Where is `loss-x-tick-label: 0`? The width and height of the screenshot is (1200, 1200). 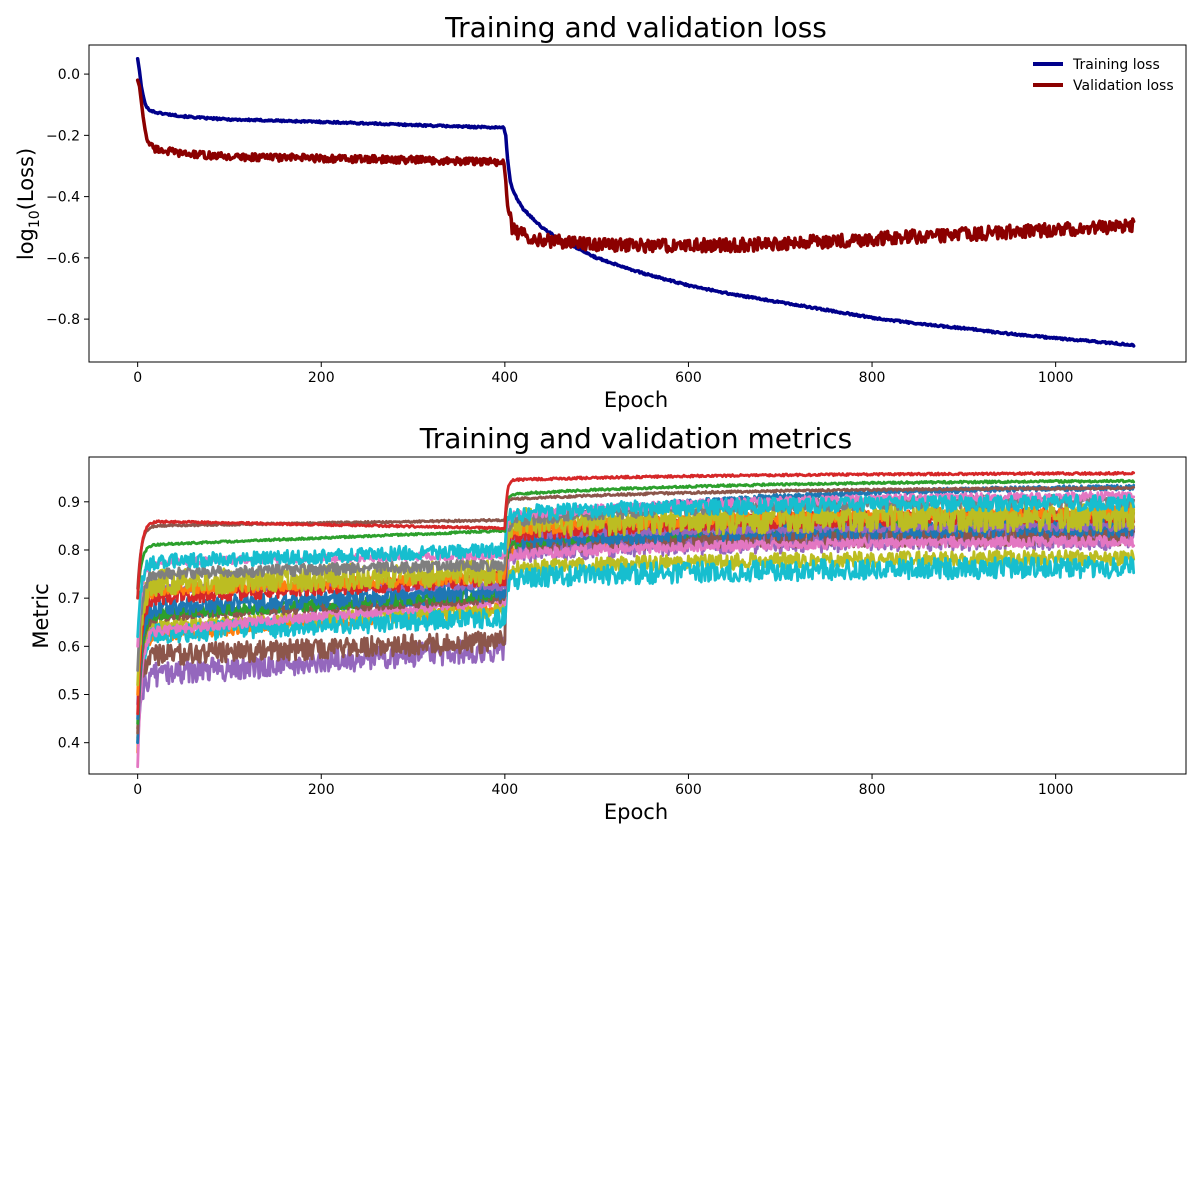
loss-x-tick-label: 0 is located at coordinates (137, 378).